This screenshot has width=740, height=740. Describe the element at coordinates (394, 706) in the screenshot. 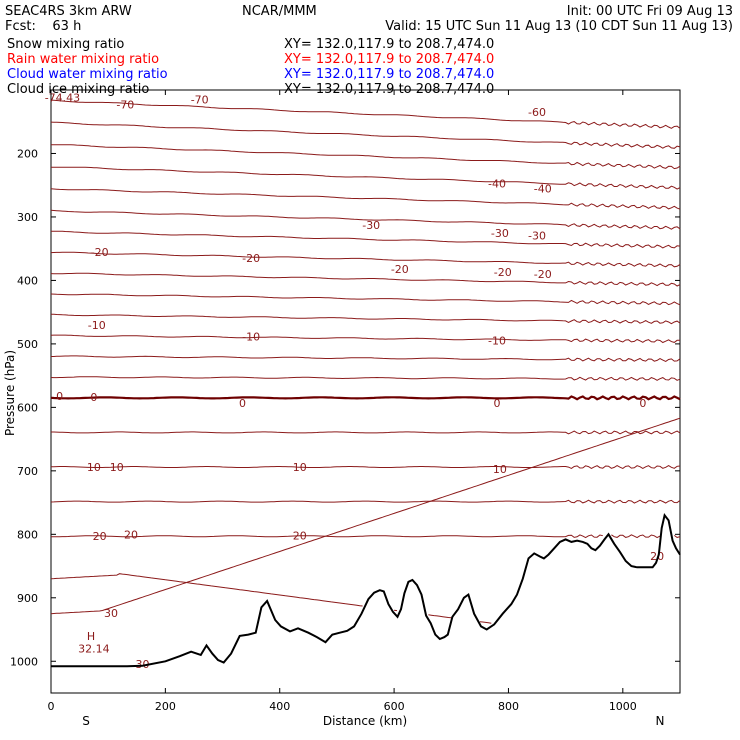

I see `x-tick-label: 600` at that location.